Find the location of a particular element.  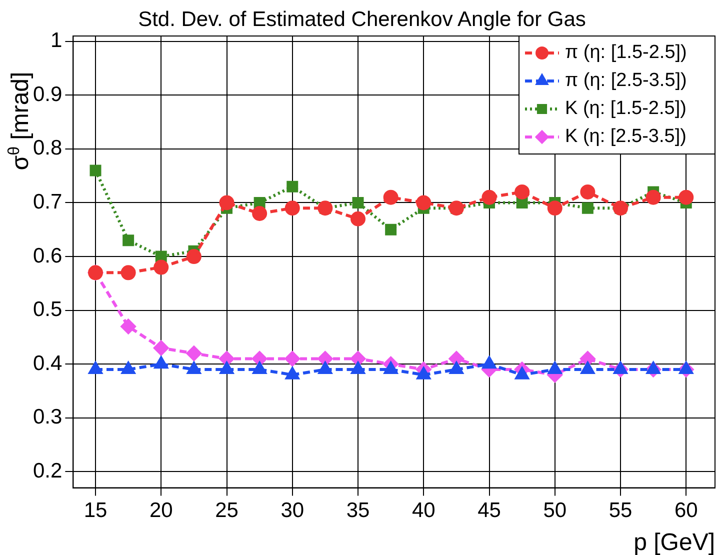

x-tick-label: 45 is located at coordinates (489, 510).